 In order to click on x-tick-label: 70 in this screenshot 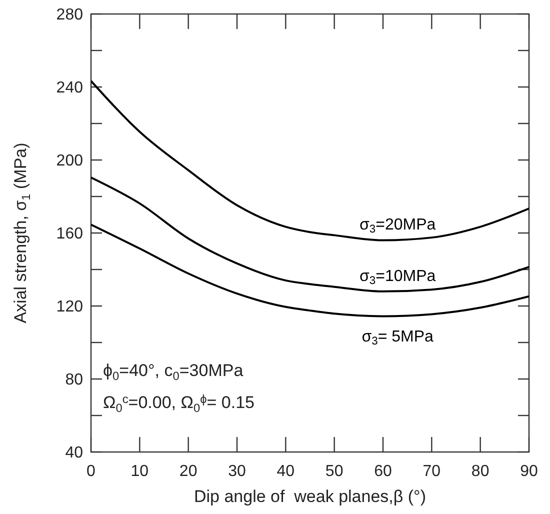, I will do `click(431, 471)`.